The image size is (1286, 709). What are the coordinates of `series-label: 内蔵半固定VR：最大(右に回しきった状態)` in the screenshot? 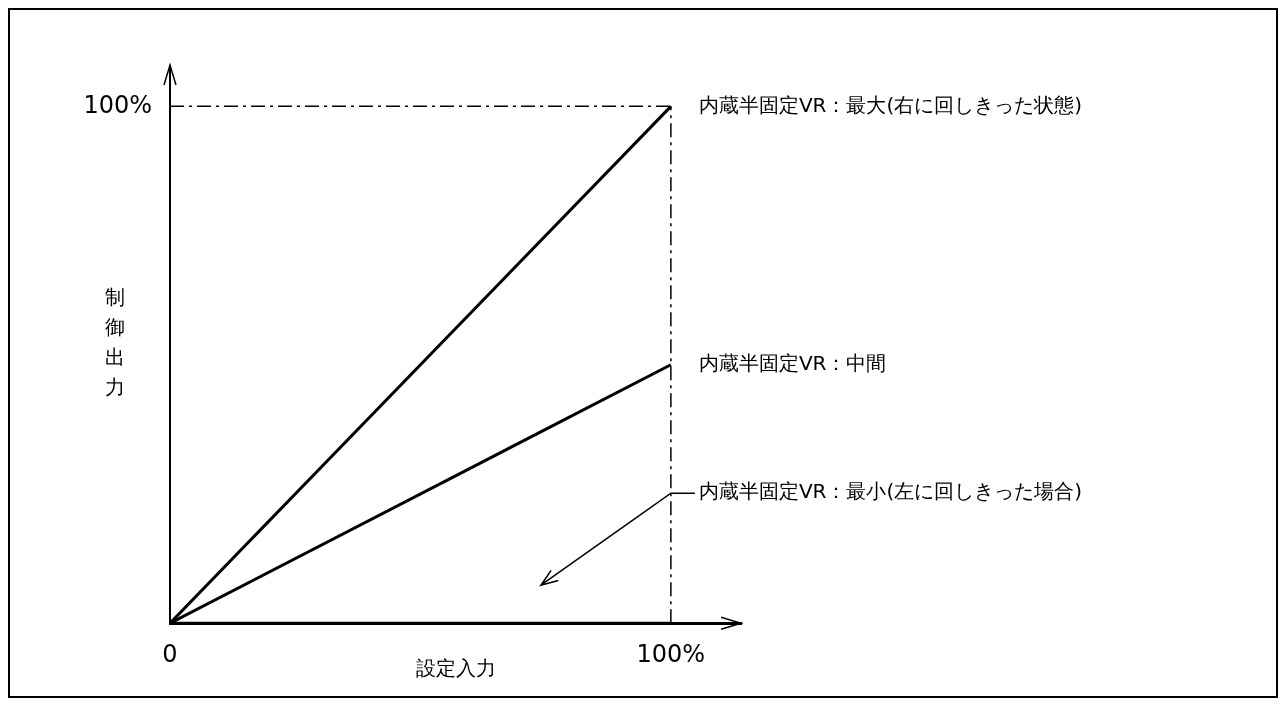 It's located at (890, 104).